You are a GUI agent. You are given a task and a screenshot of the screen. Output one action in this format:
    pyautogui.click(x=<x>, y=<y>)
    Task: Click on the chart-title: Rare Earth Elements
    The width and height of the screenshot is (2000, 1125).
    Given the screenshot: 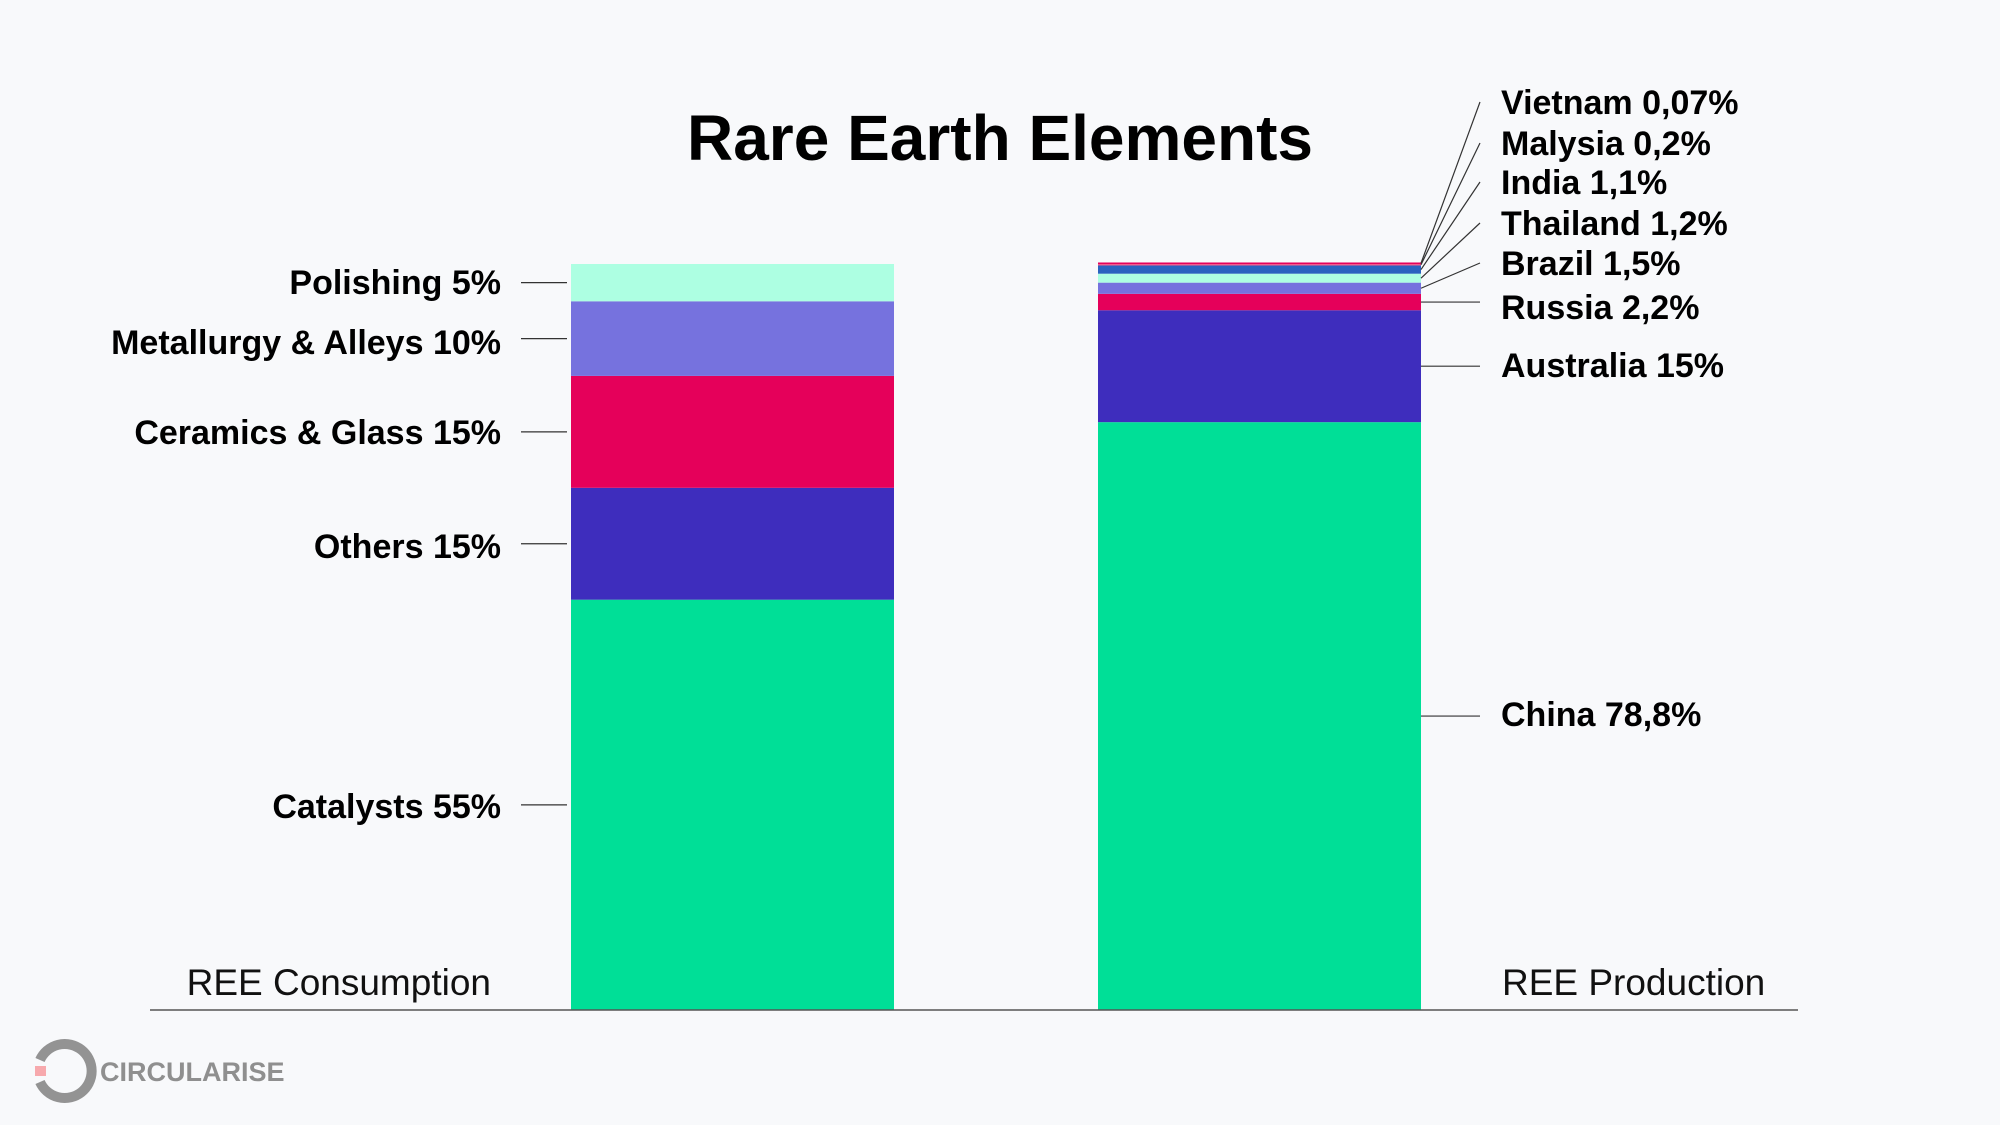 What is the action you would take?
    pyautogui.click(x=1000, y=138)
    